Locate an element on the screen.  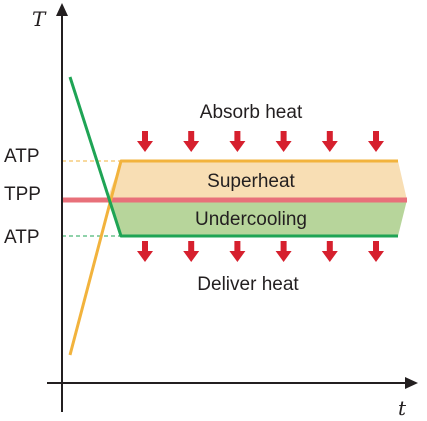
undercooling-band is located at coordinates (257, 218).